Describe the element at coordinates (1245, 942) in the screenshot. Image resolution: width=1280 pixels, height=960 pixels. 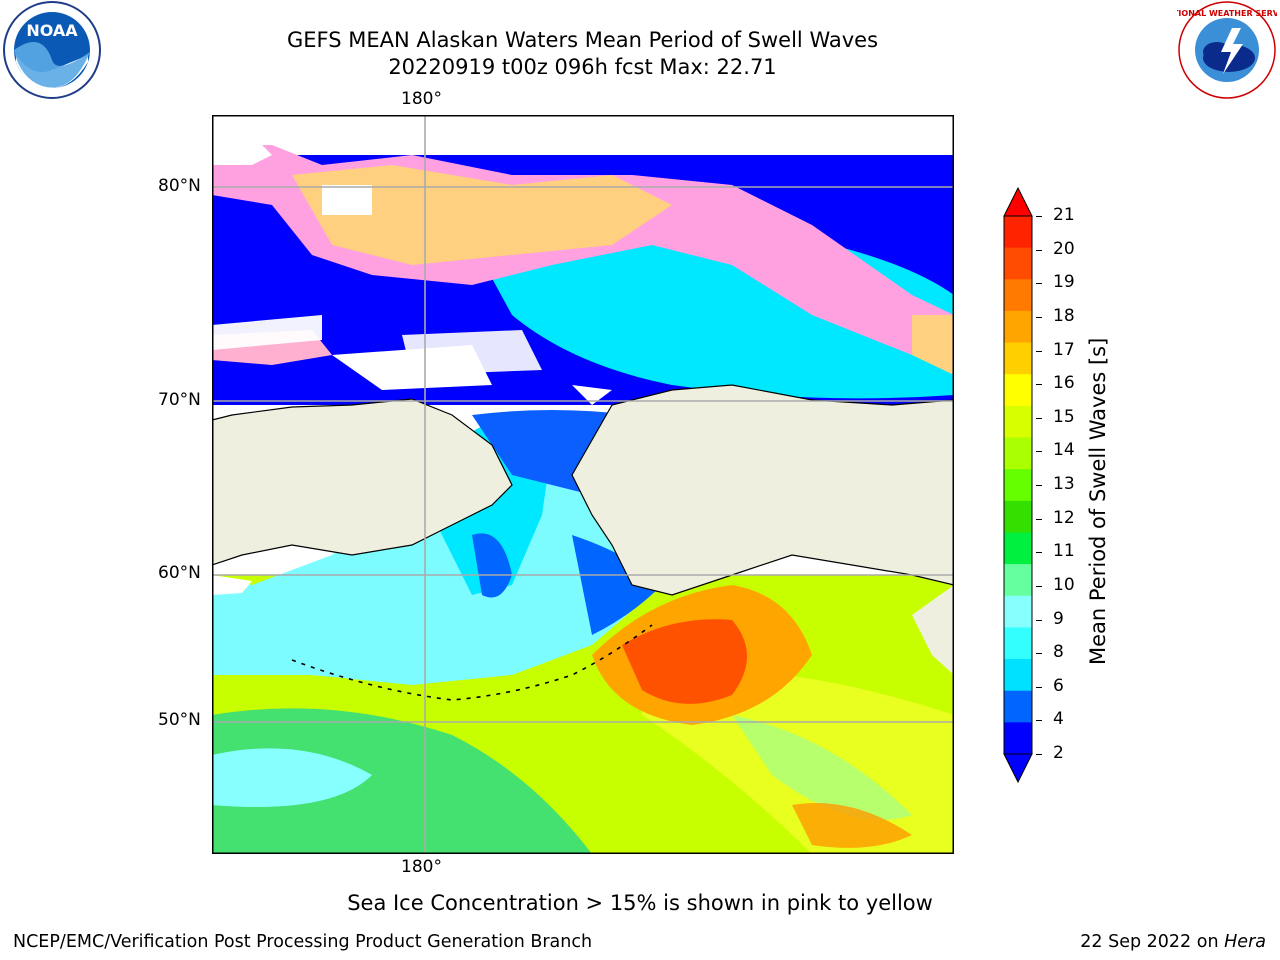
I see `credit-machine: Hera` at that location.